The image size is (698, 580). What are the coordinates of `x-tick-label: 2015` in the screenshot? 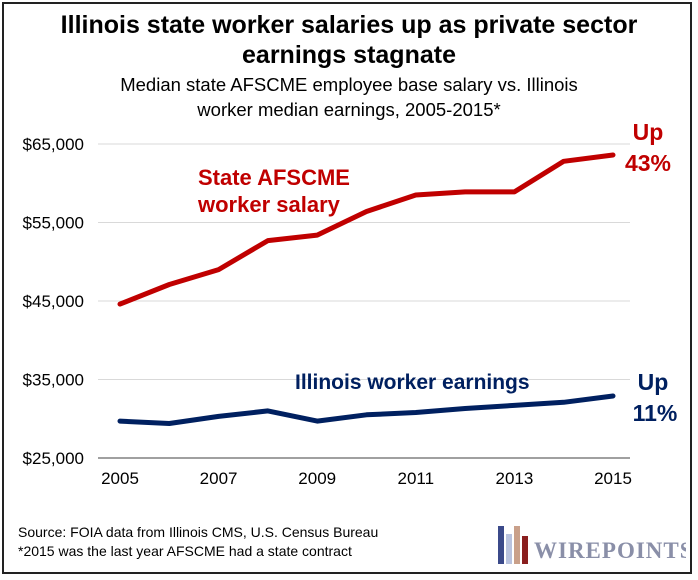 It's located at (613, 478).